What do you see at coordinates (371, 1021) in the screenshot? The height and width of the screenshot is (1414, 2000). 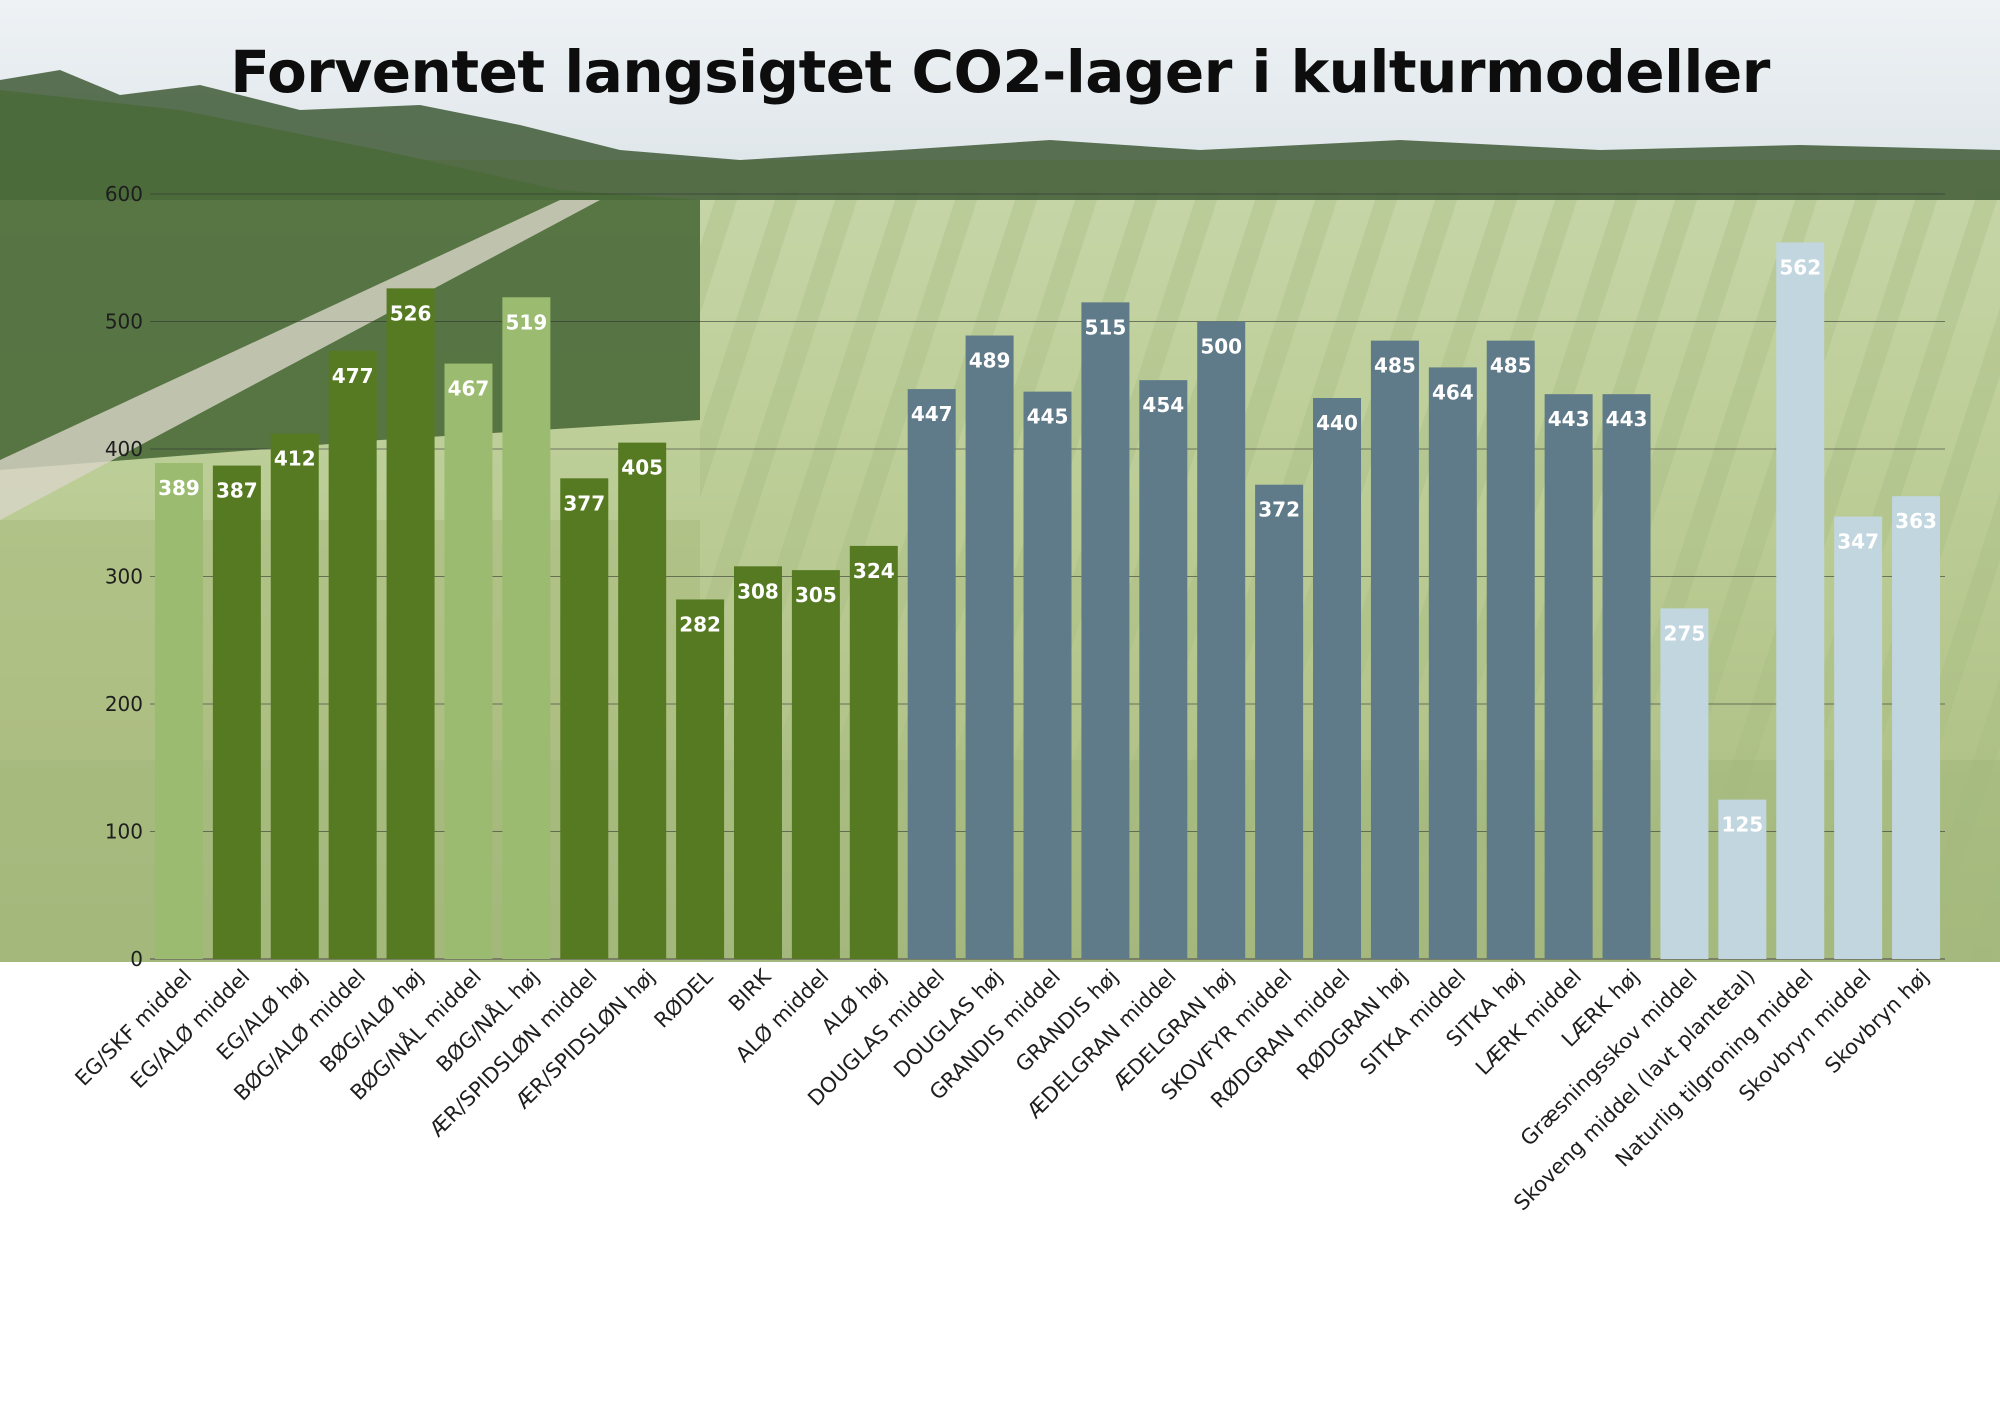 I see `x-category-label: BØG/ALØ høj` at bounding box center [371, 1021].